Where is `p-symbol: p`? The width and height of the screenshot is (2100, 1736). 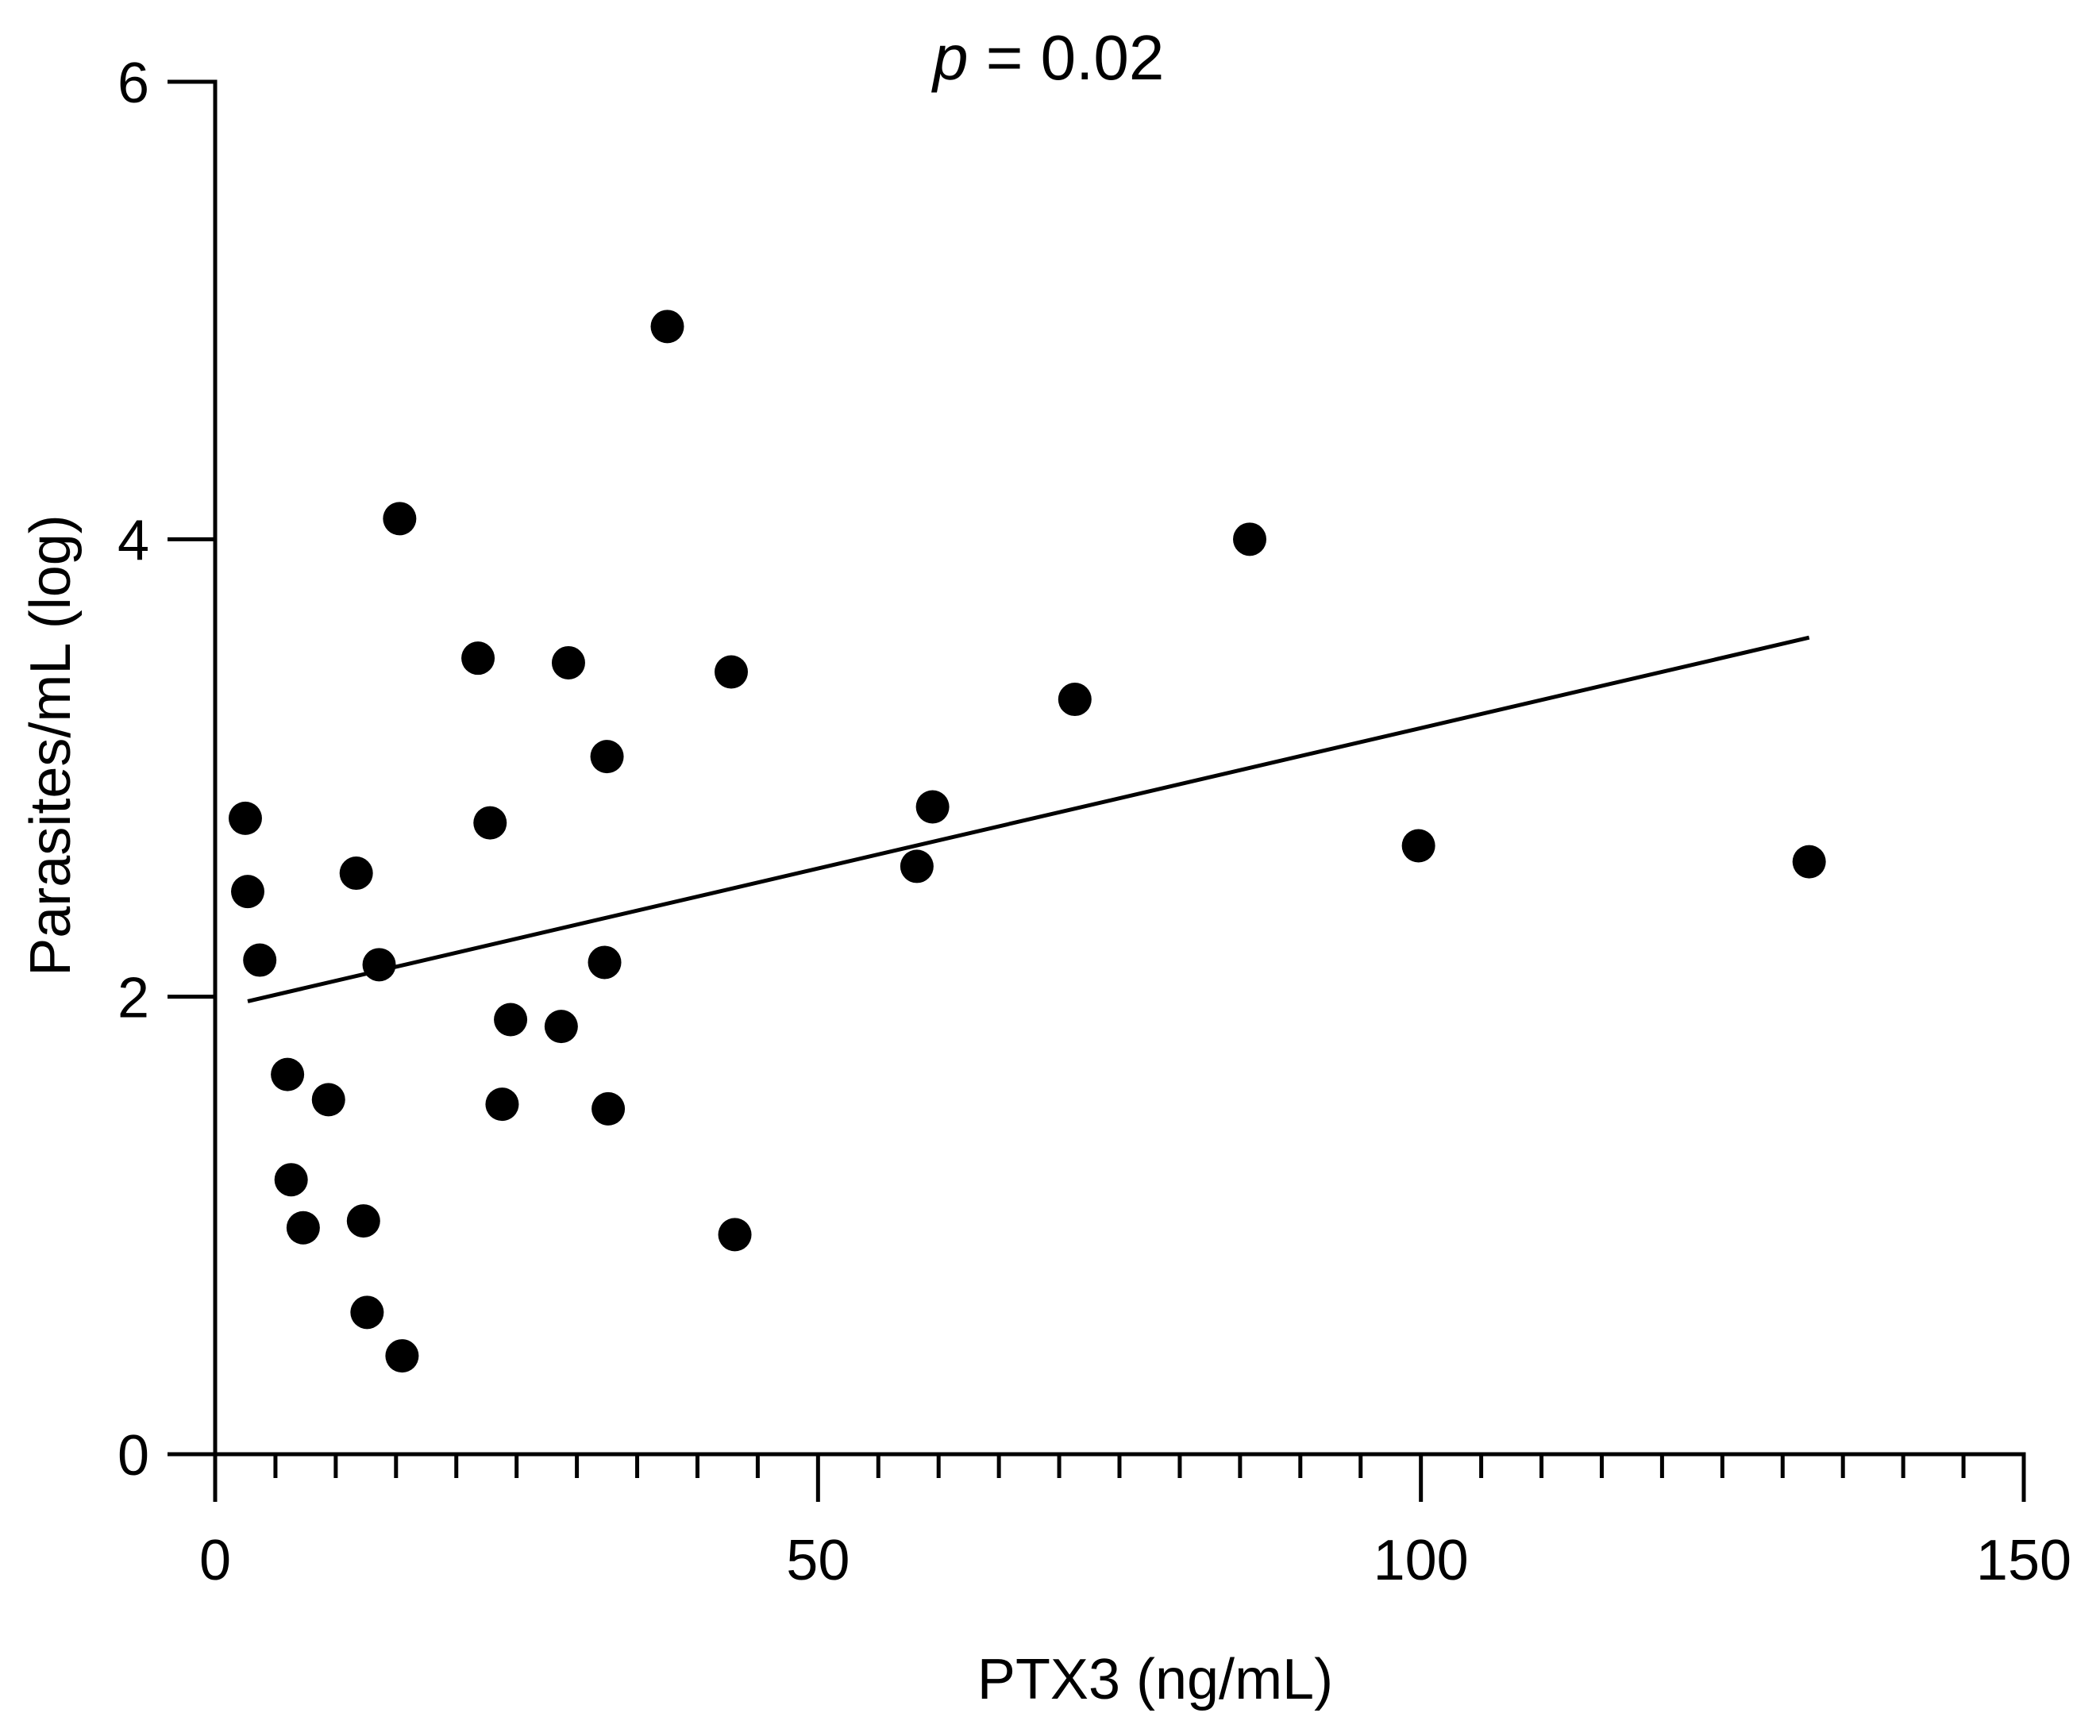
p-symbol: p is located at coordinates (950, 58).